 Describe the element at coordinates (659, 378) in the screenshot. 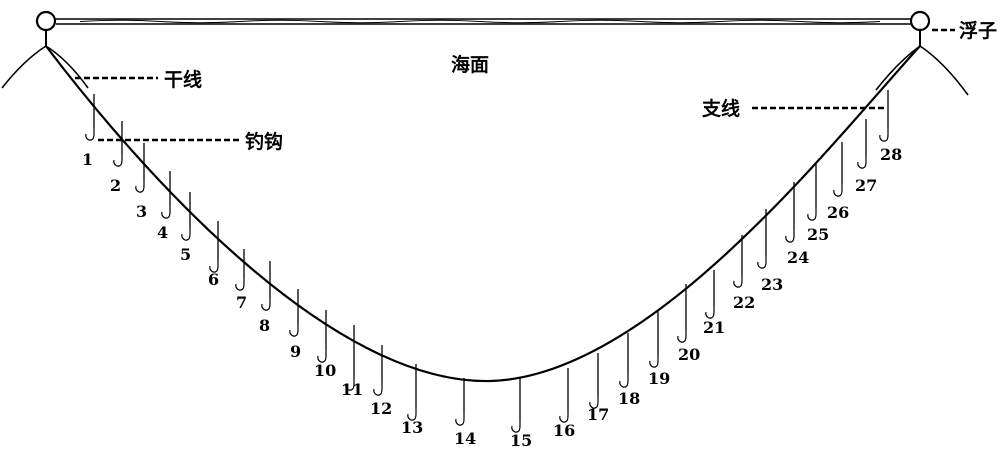

I see `hook-number: 19` at that location.